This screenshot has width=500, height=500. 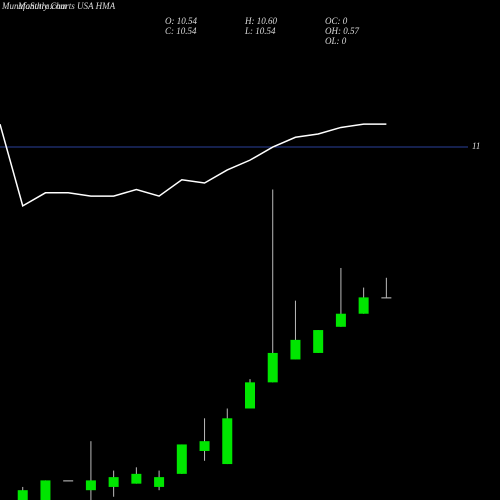 I want to click on chart-title: Monthly Charts USA HMA, so click(x=66, y=6).